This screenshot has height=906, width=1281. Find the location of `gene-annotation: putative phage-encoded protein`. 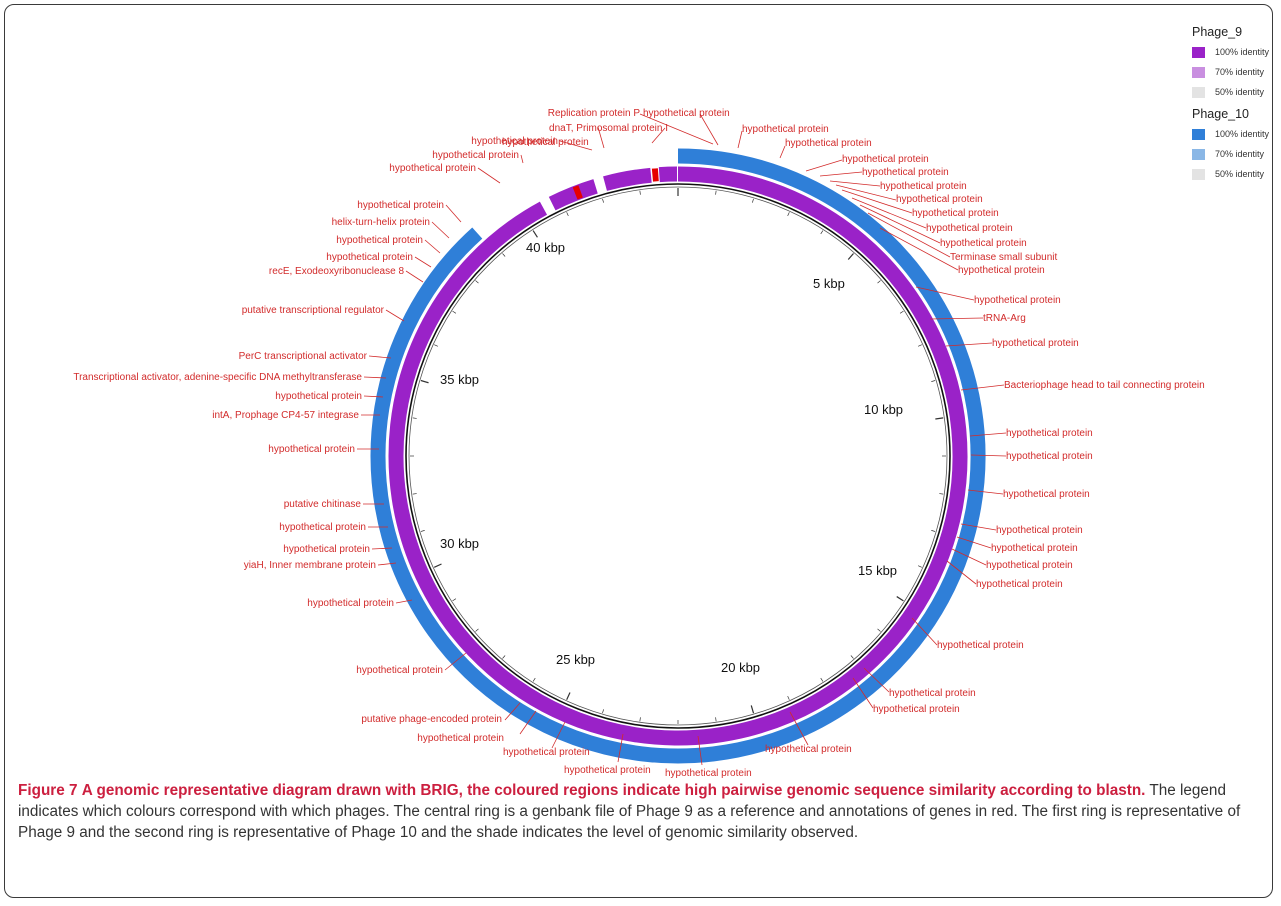

gene-annotation: putative phage-encoded protein is located at coordinates (441, 713).